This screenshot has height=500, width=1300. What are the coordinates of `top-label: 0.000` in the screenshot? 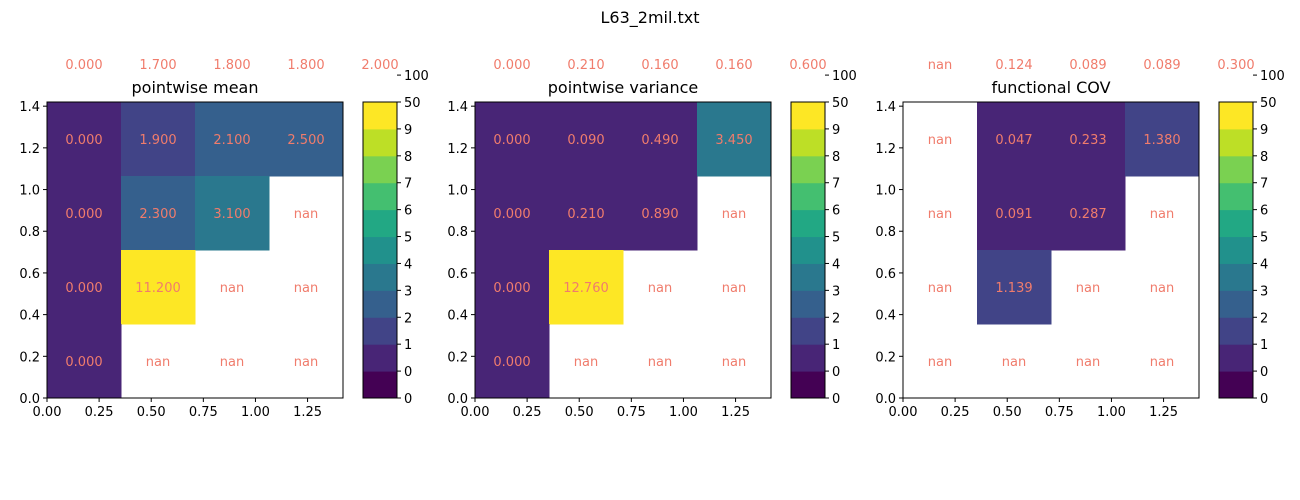 It's located at (511, 65).